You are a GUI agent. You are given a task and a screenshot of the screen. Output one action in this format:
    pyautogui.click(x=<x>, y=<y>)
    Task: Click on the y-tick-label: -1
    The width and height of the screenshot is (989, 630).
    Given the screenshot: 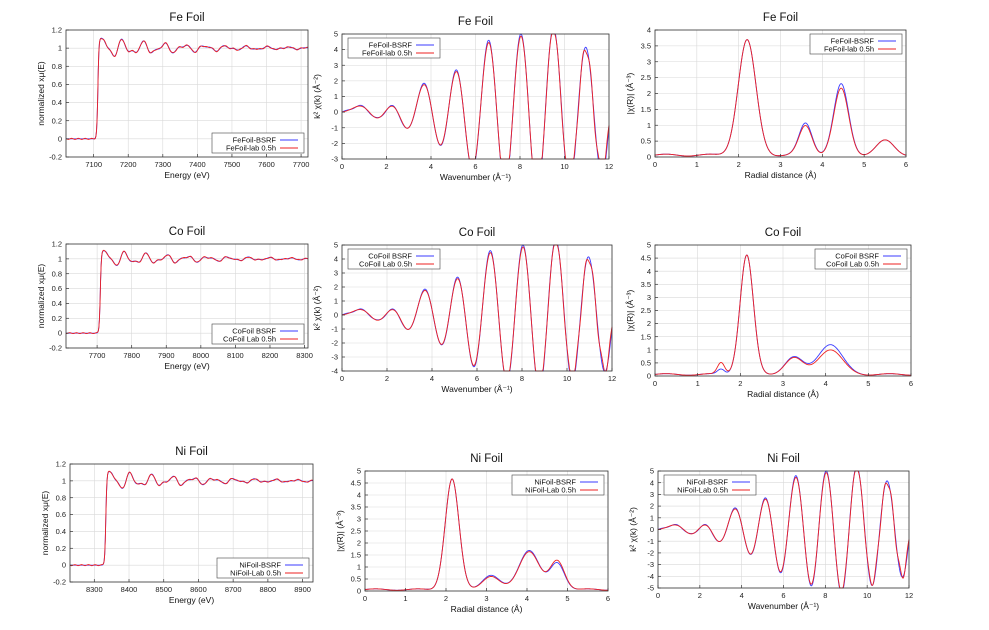 What is the action you would take?
    pyautogui.click(x=650, y=541)
    